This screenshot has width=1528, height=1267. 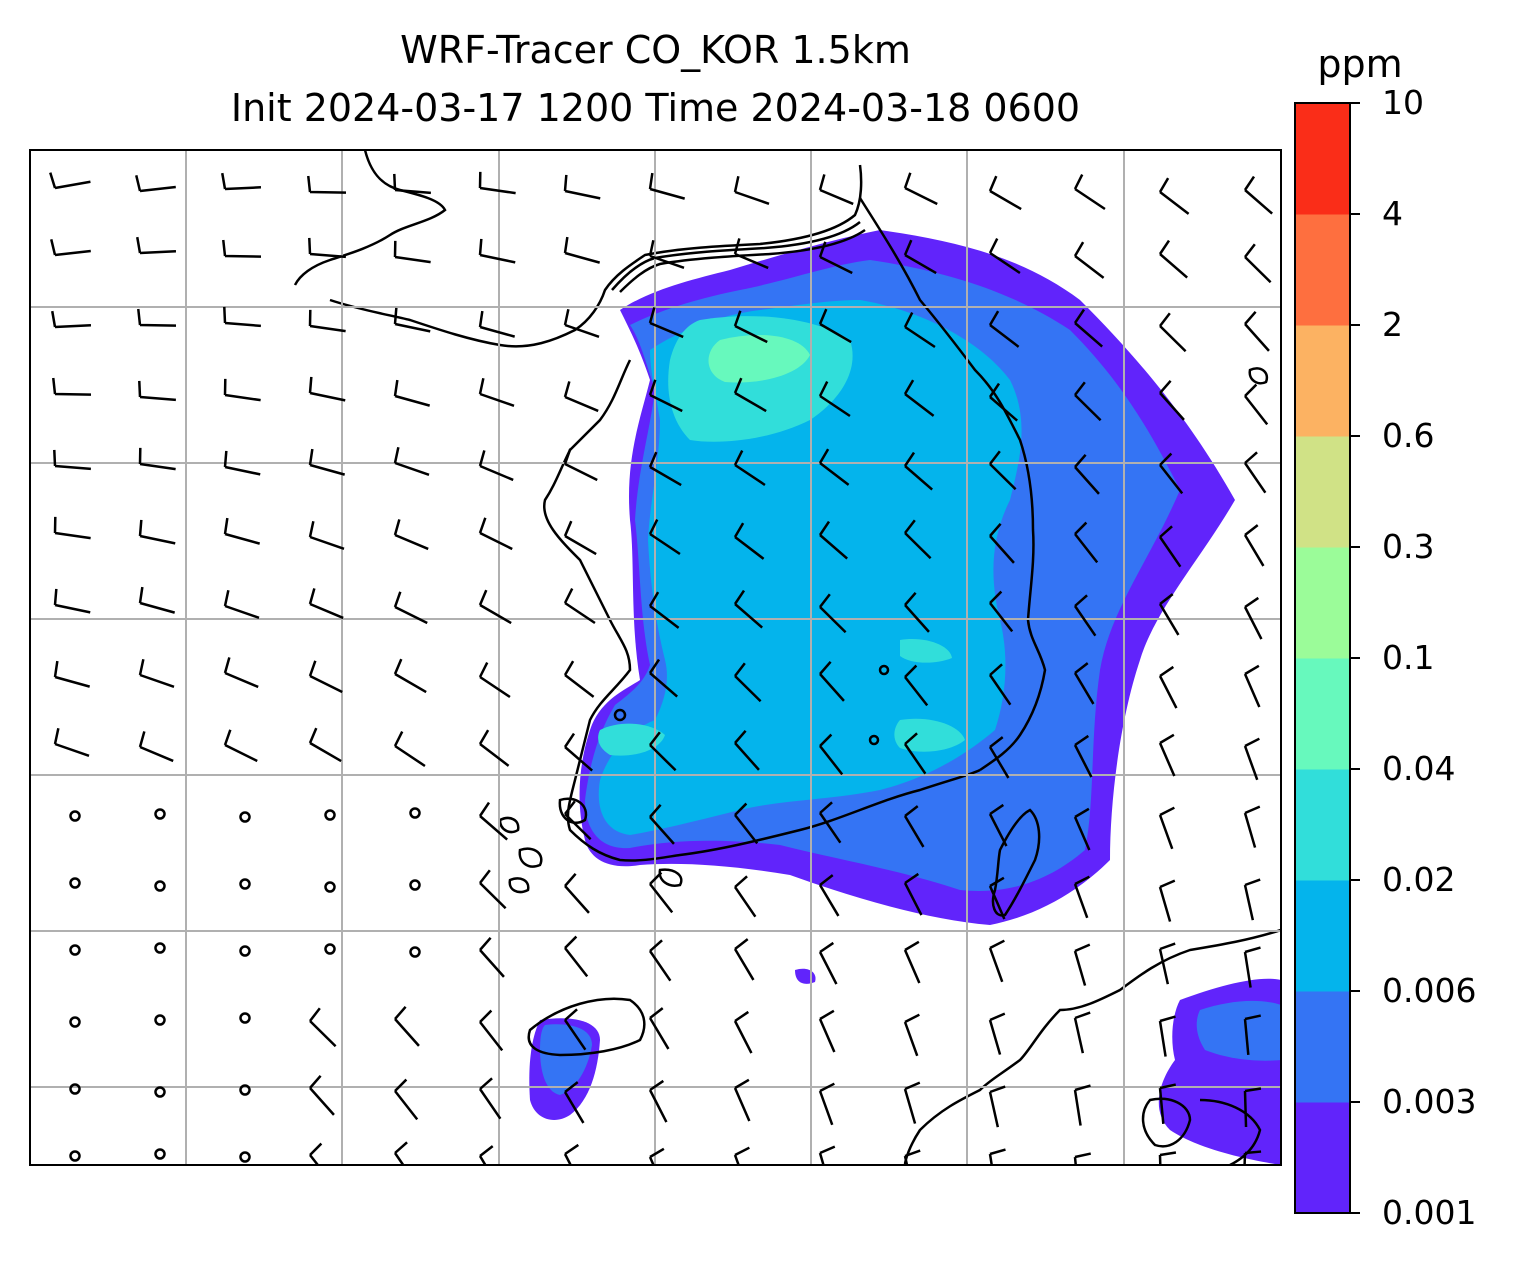 I want to click on field-0.04, so click(x=759, y=359).